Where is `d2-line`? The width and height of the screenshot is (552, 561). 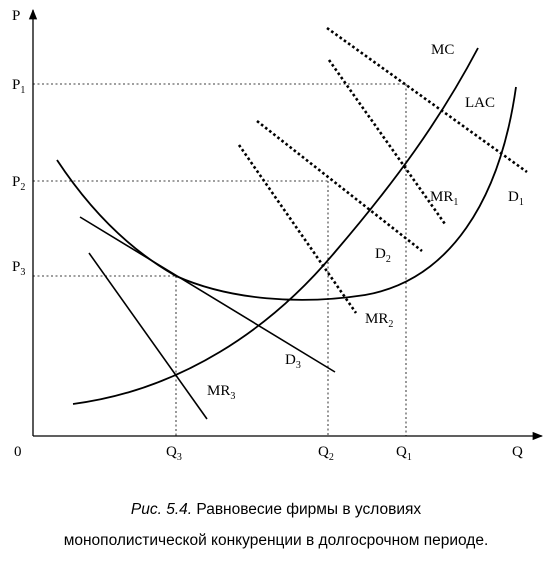 d2-line is located at coordinates (339, 186).